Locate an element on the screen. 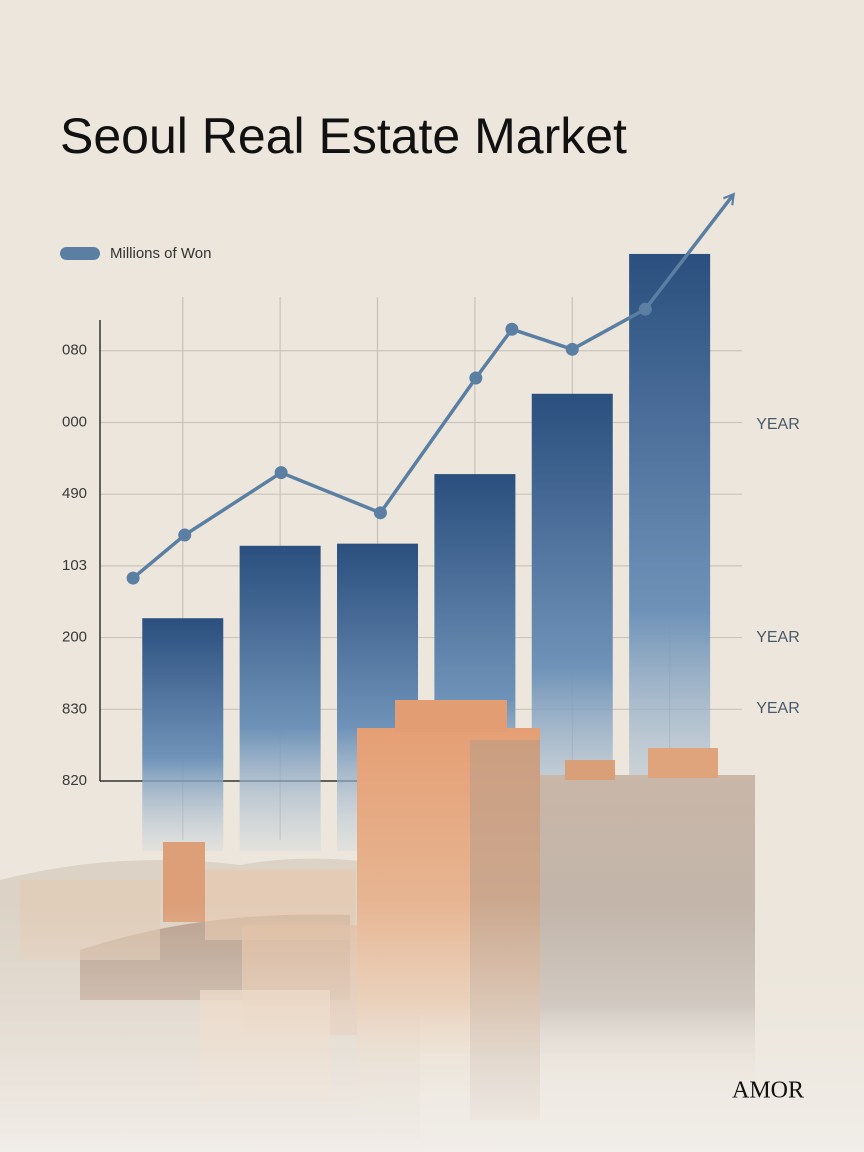 The width and height of the screenshot is (864, 1152). y-tick-label: 000 is located at coordinates (74, 421).